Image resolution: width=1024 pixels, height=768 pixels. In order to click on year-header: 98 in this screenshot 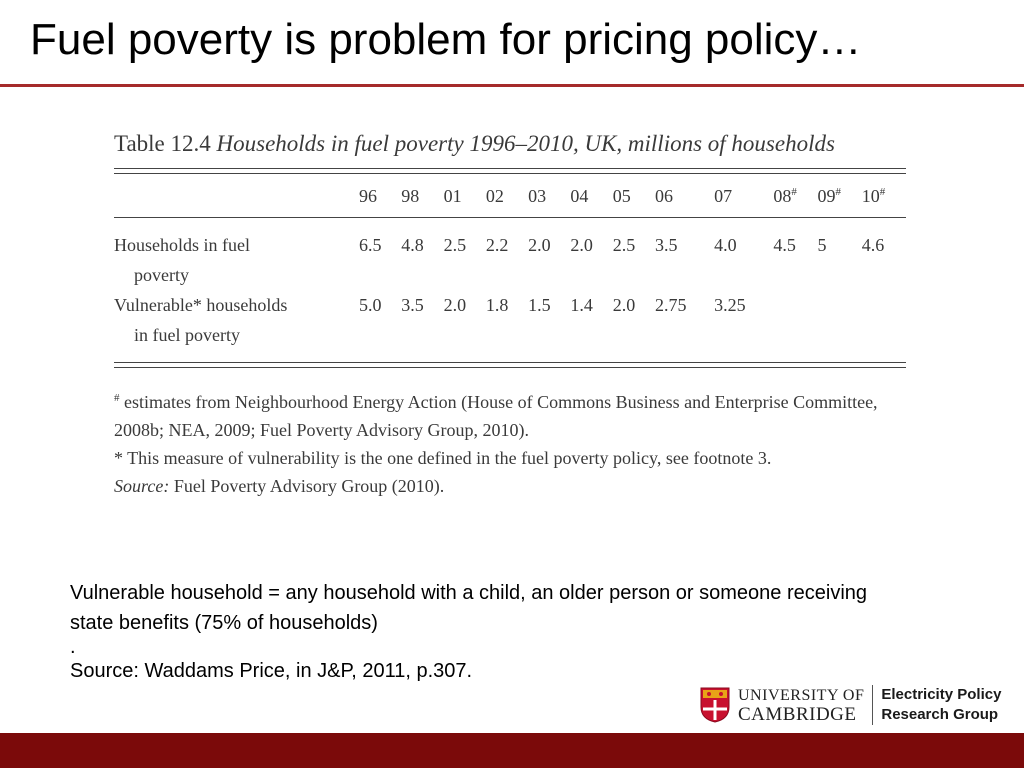, I will do `click(410, 196)`.